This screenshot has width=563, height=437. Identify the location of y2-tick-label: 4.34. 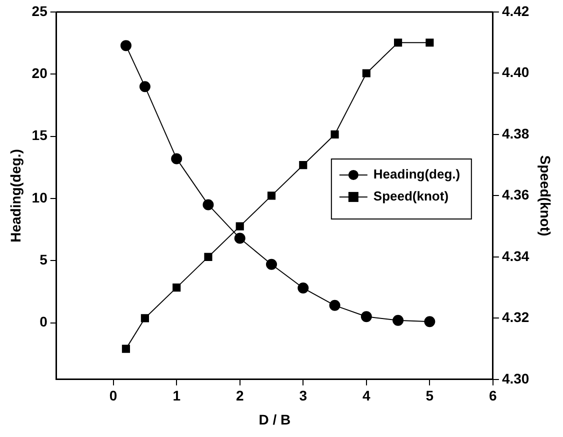
(516, 256).